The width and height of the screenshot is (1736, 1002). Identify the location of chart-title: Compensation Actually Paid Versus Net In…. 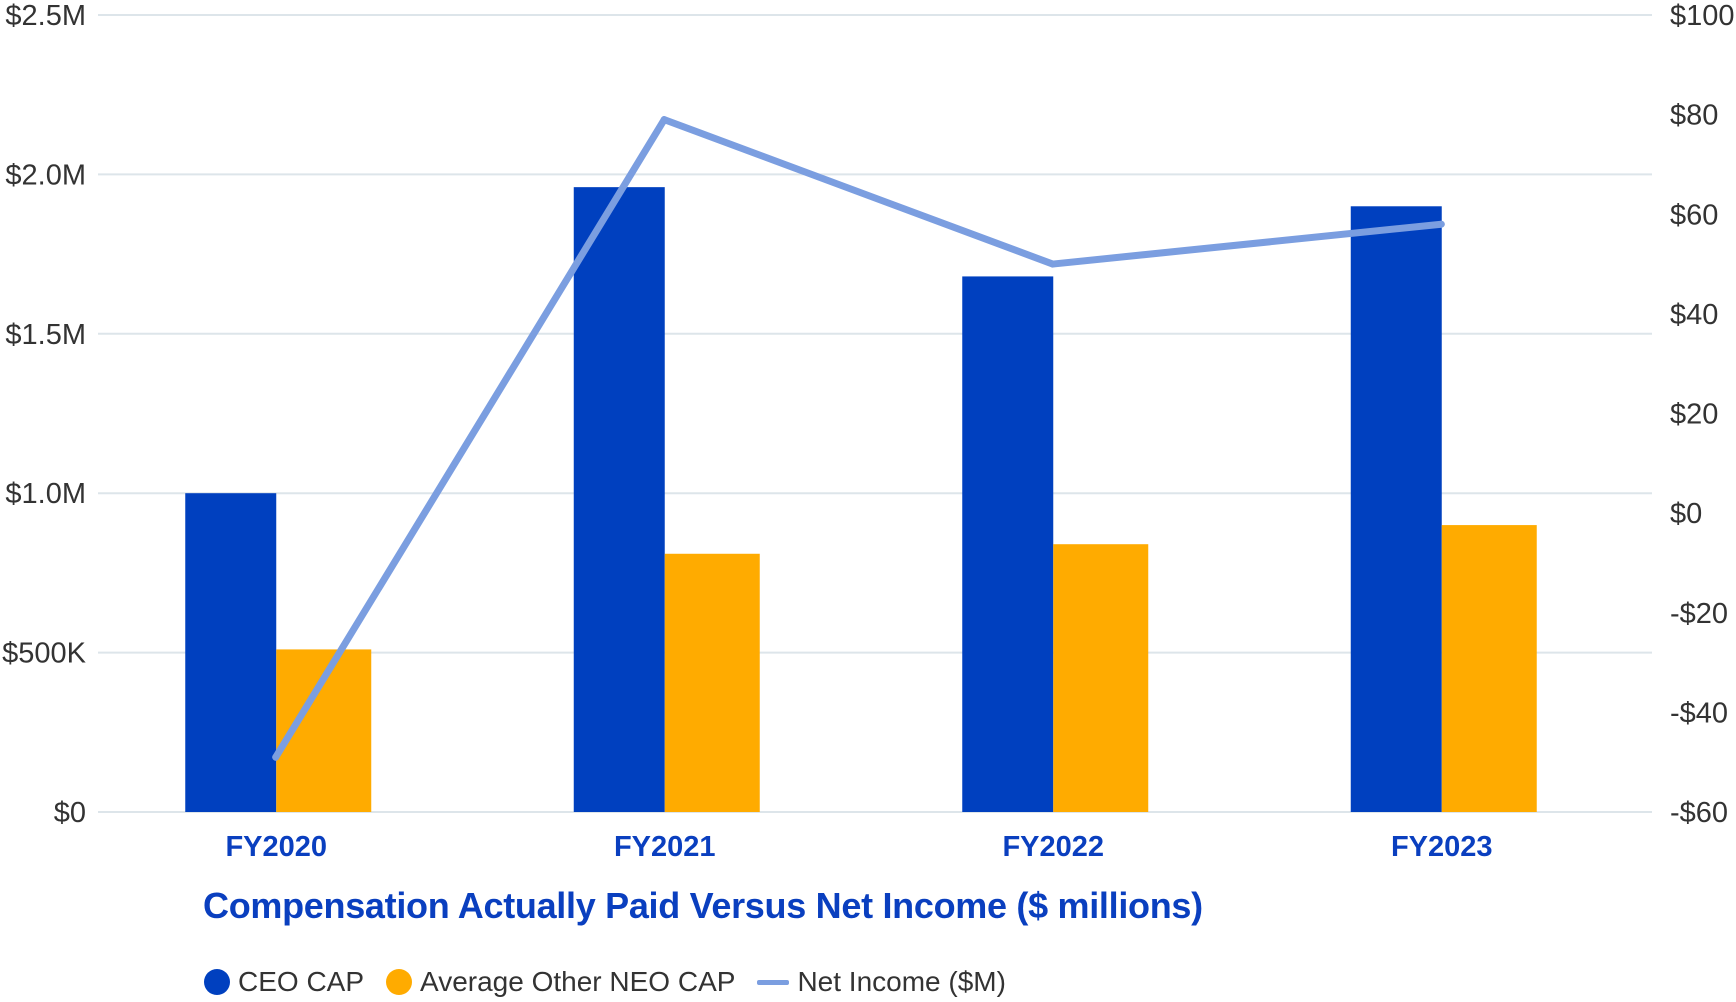
(703, 905).